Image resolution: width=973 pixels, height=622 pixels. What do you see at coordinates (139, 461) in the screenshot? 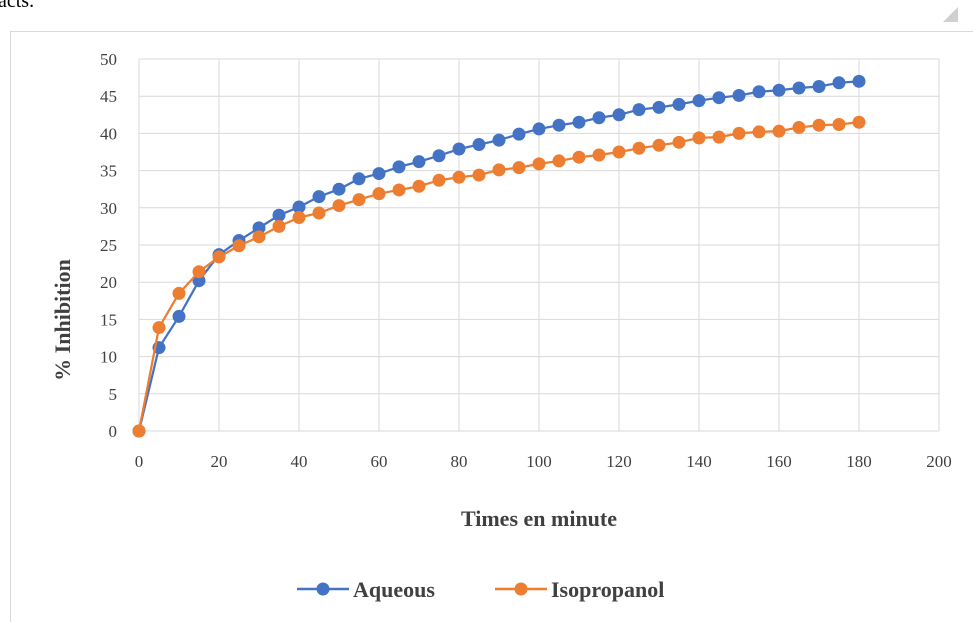
I see `x-tick-label: 0` at bounding box center [139, 461].